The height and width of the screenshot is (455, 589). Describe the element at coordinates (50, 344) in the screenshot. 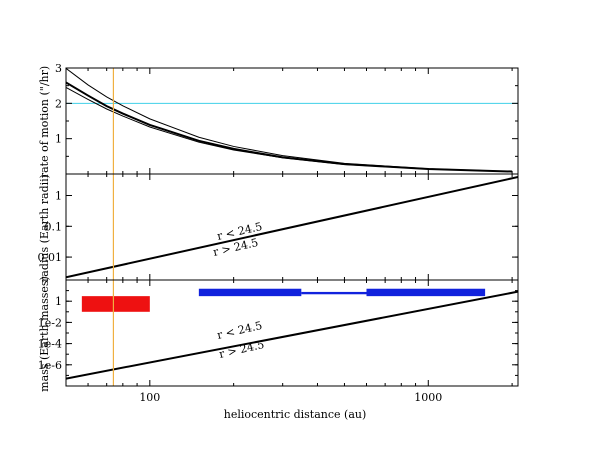

I see `mass-y-tick-label: 1e-4` at that location.